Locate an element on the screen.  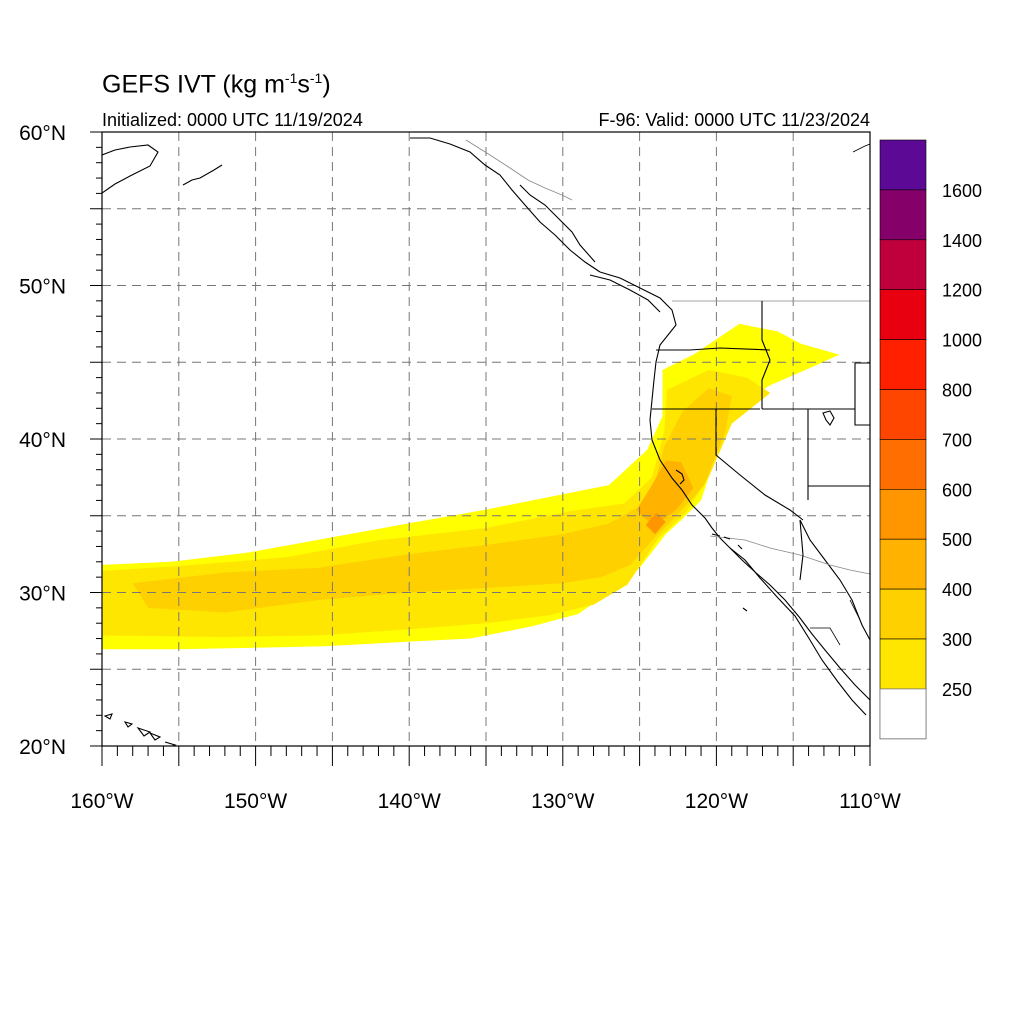
alaska-bc-border is located at coordinates (519, 170).